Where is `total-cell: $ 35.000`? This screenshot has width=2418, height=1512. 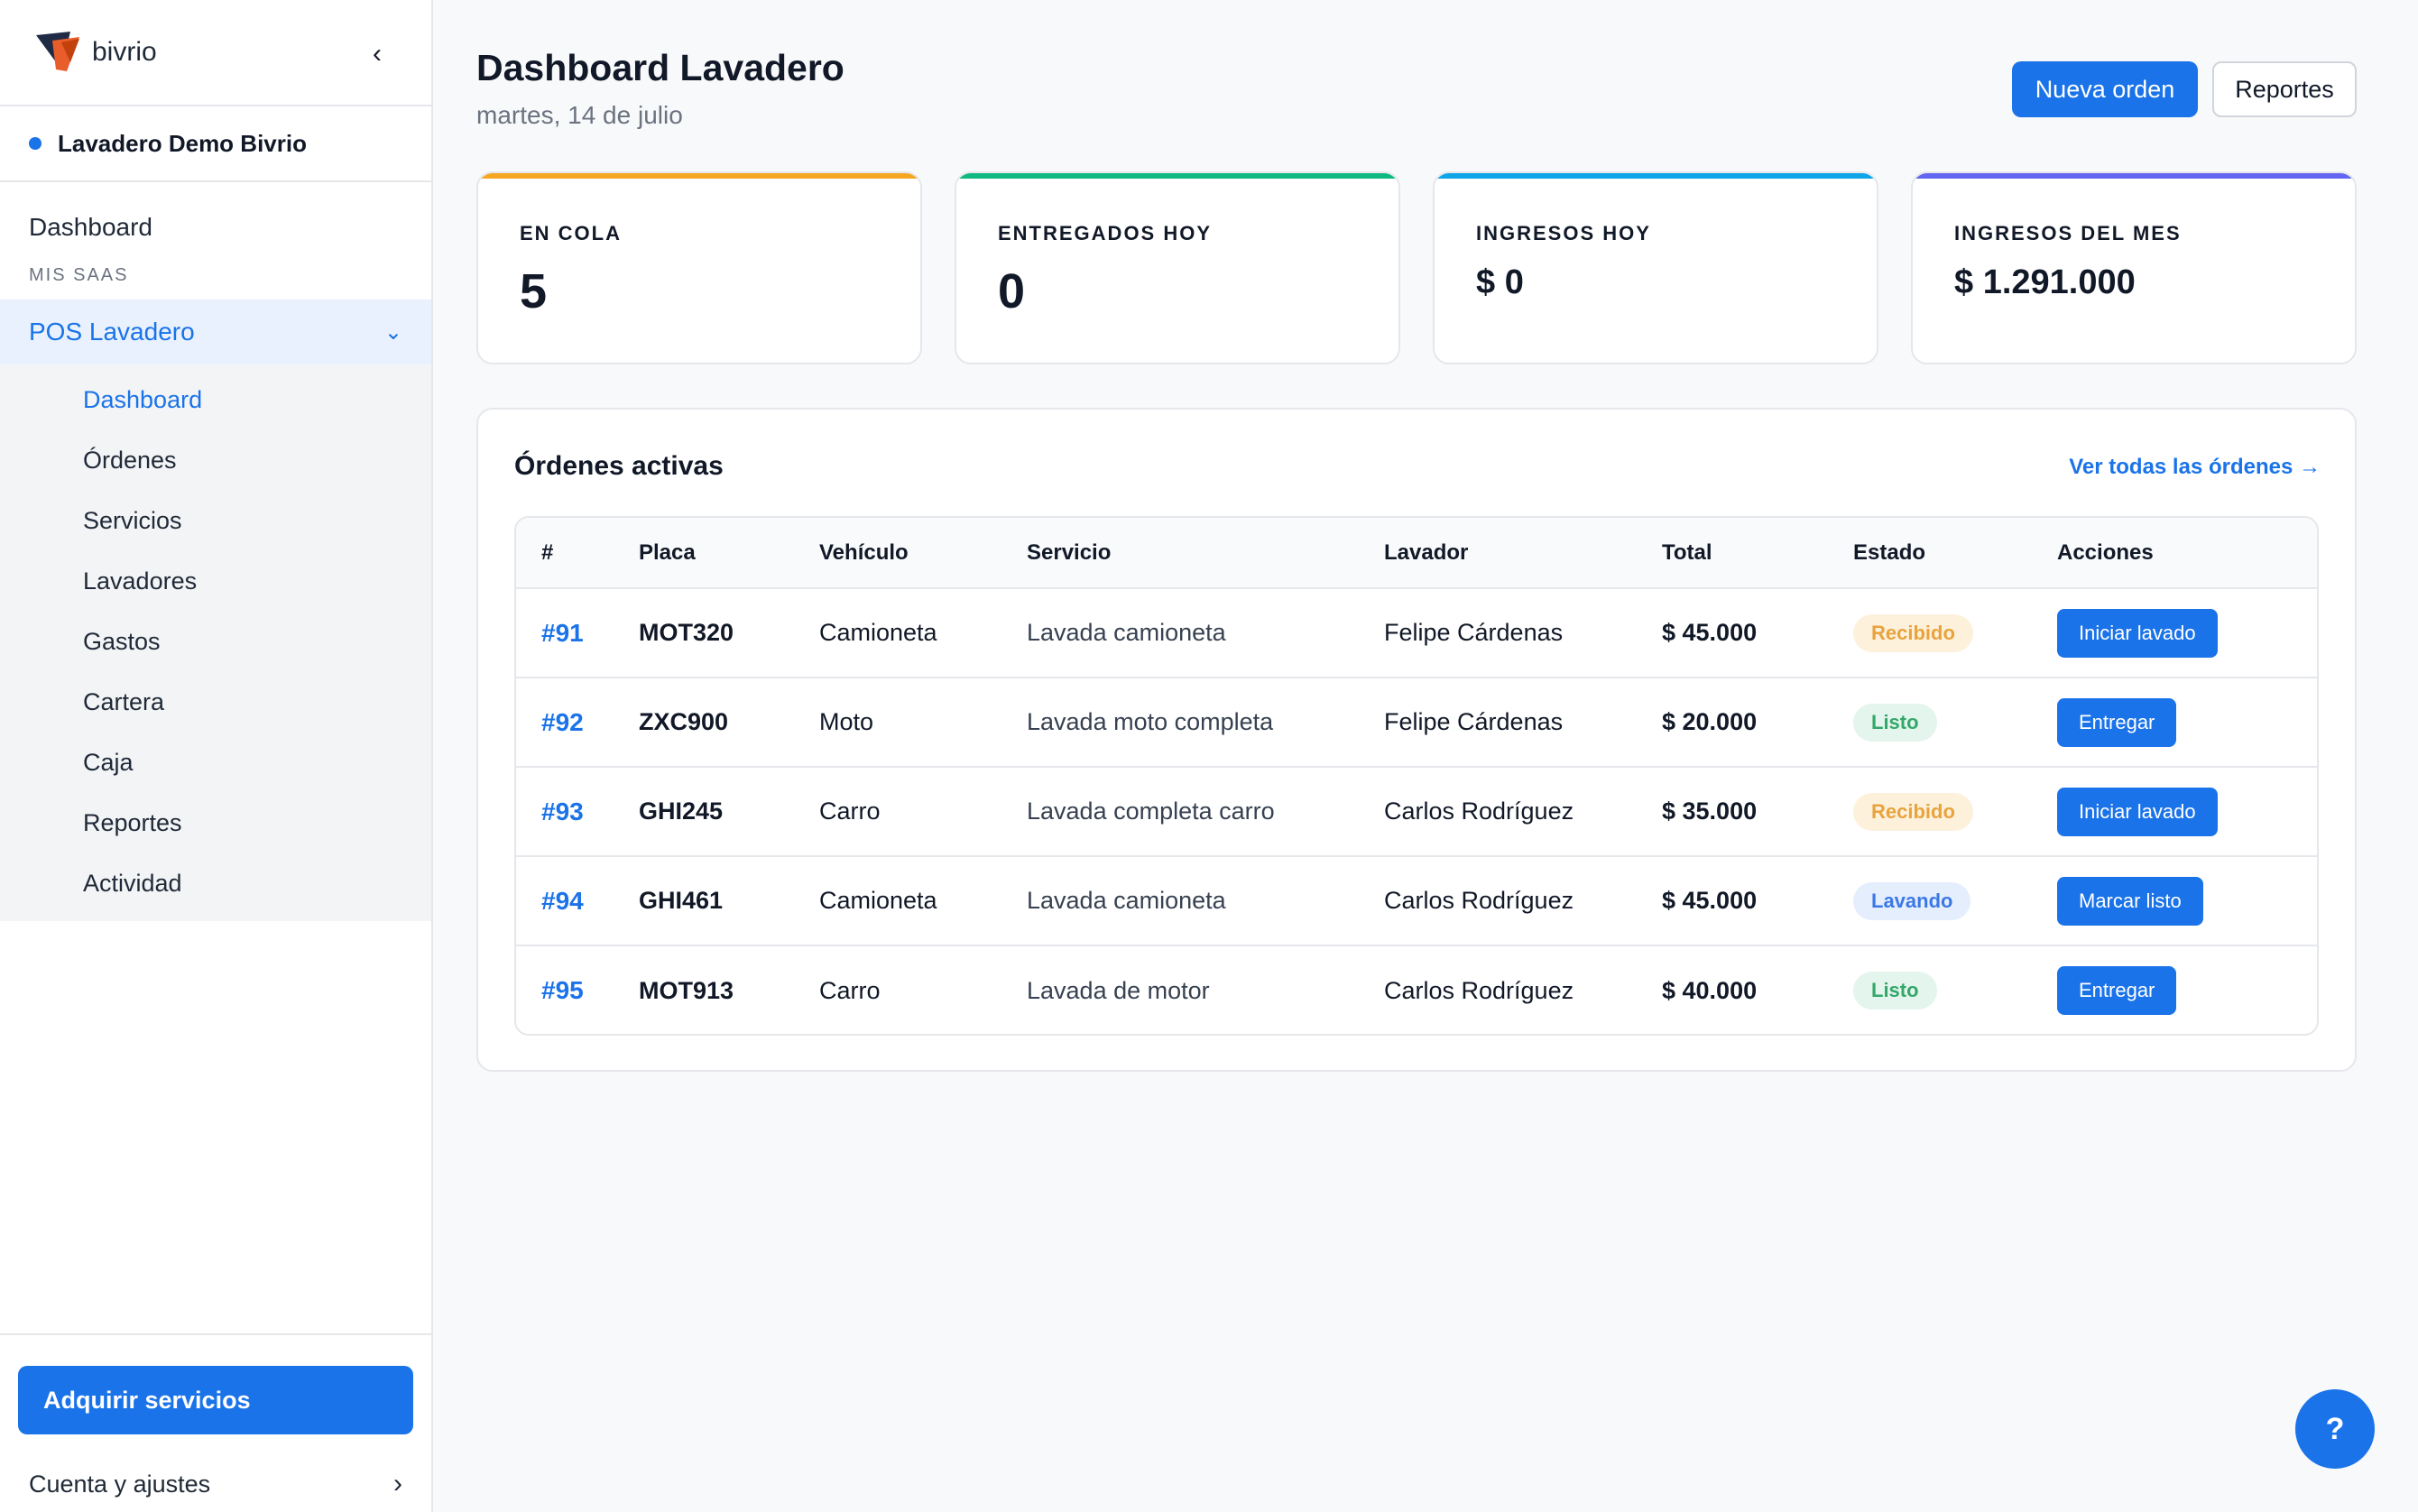 total-cell: $ 35.000 is located at coordinates (1710, 811).